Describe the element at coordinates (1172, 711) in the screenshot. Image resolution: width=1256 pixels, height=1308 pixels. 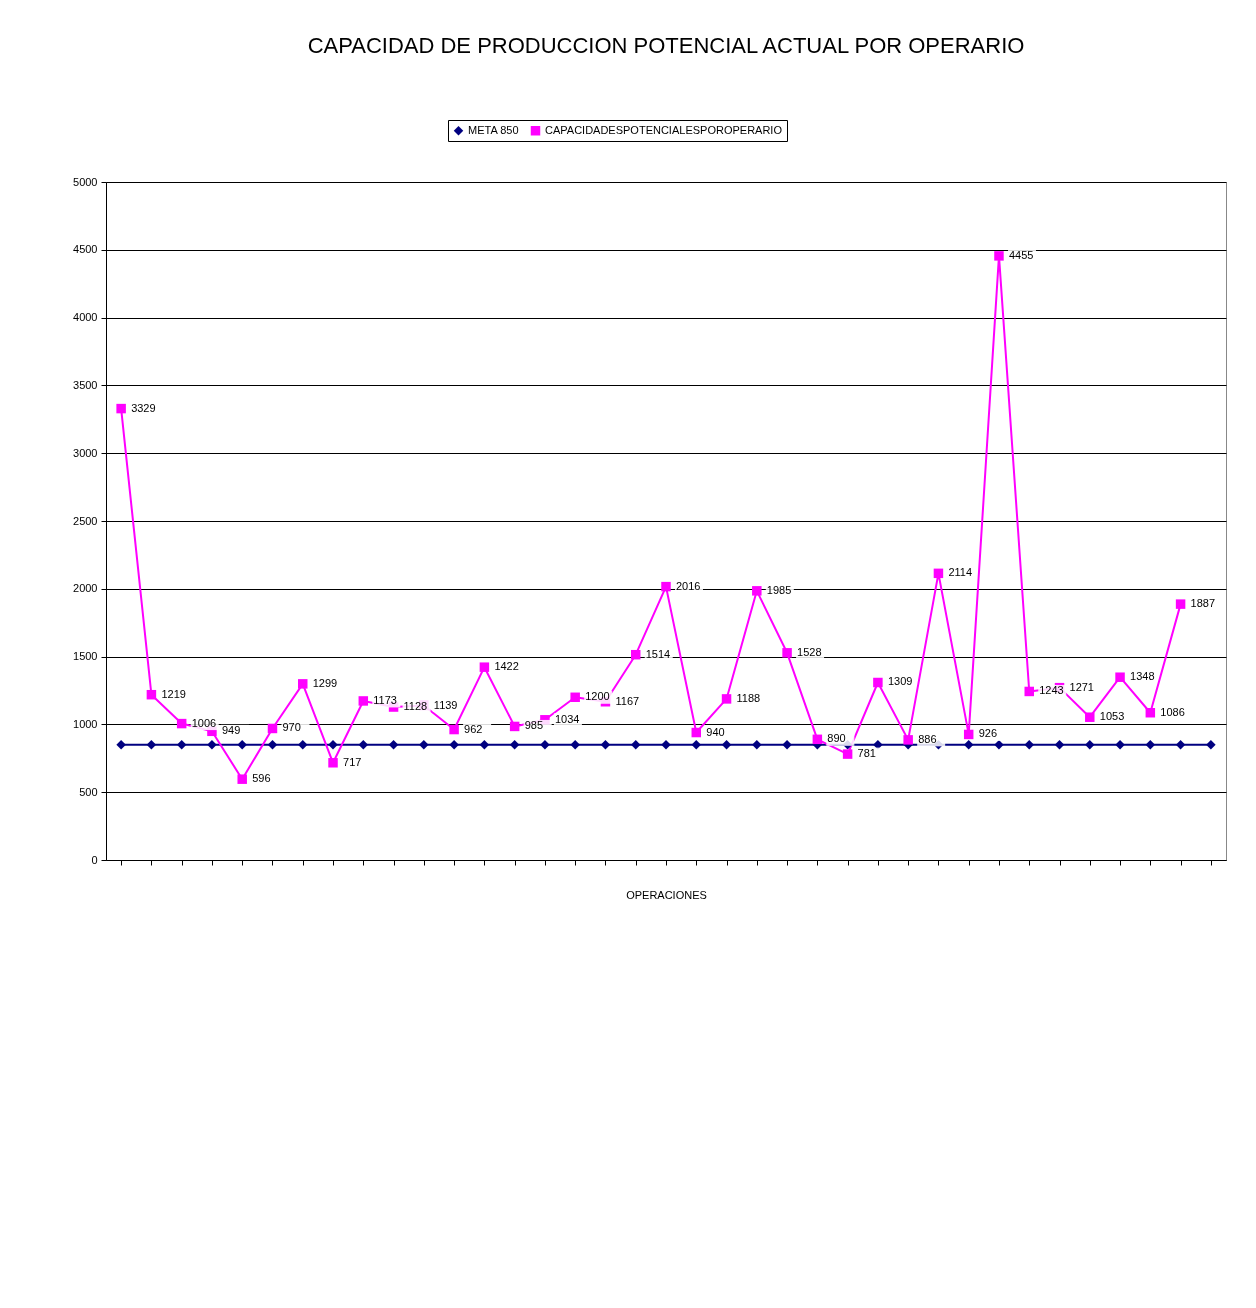
I see `data-label: 1086` at that location.